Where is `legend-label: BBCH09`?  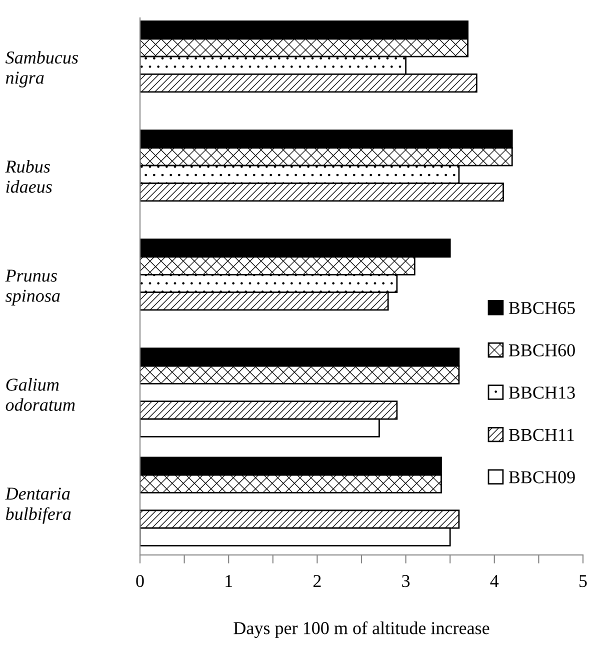
legend-label: BBCH09 is located at coordinates (541, 477).